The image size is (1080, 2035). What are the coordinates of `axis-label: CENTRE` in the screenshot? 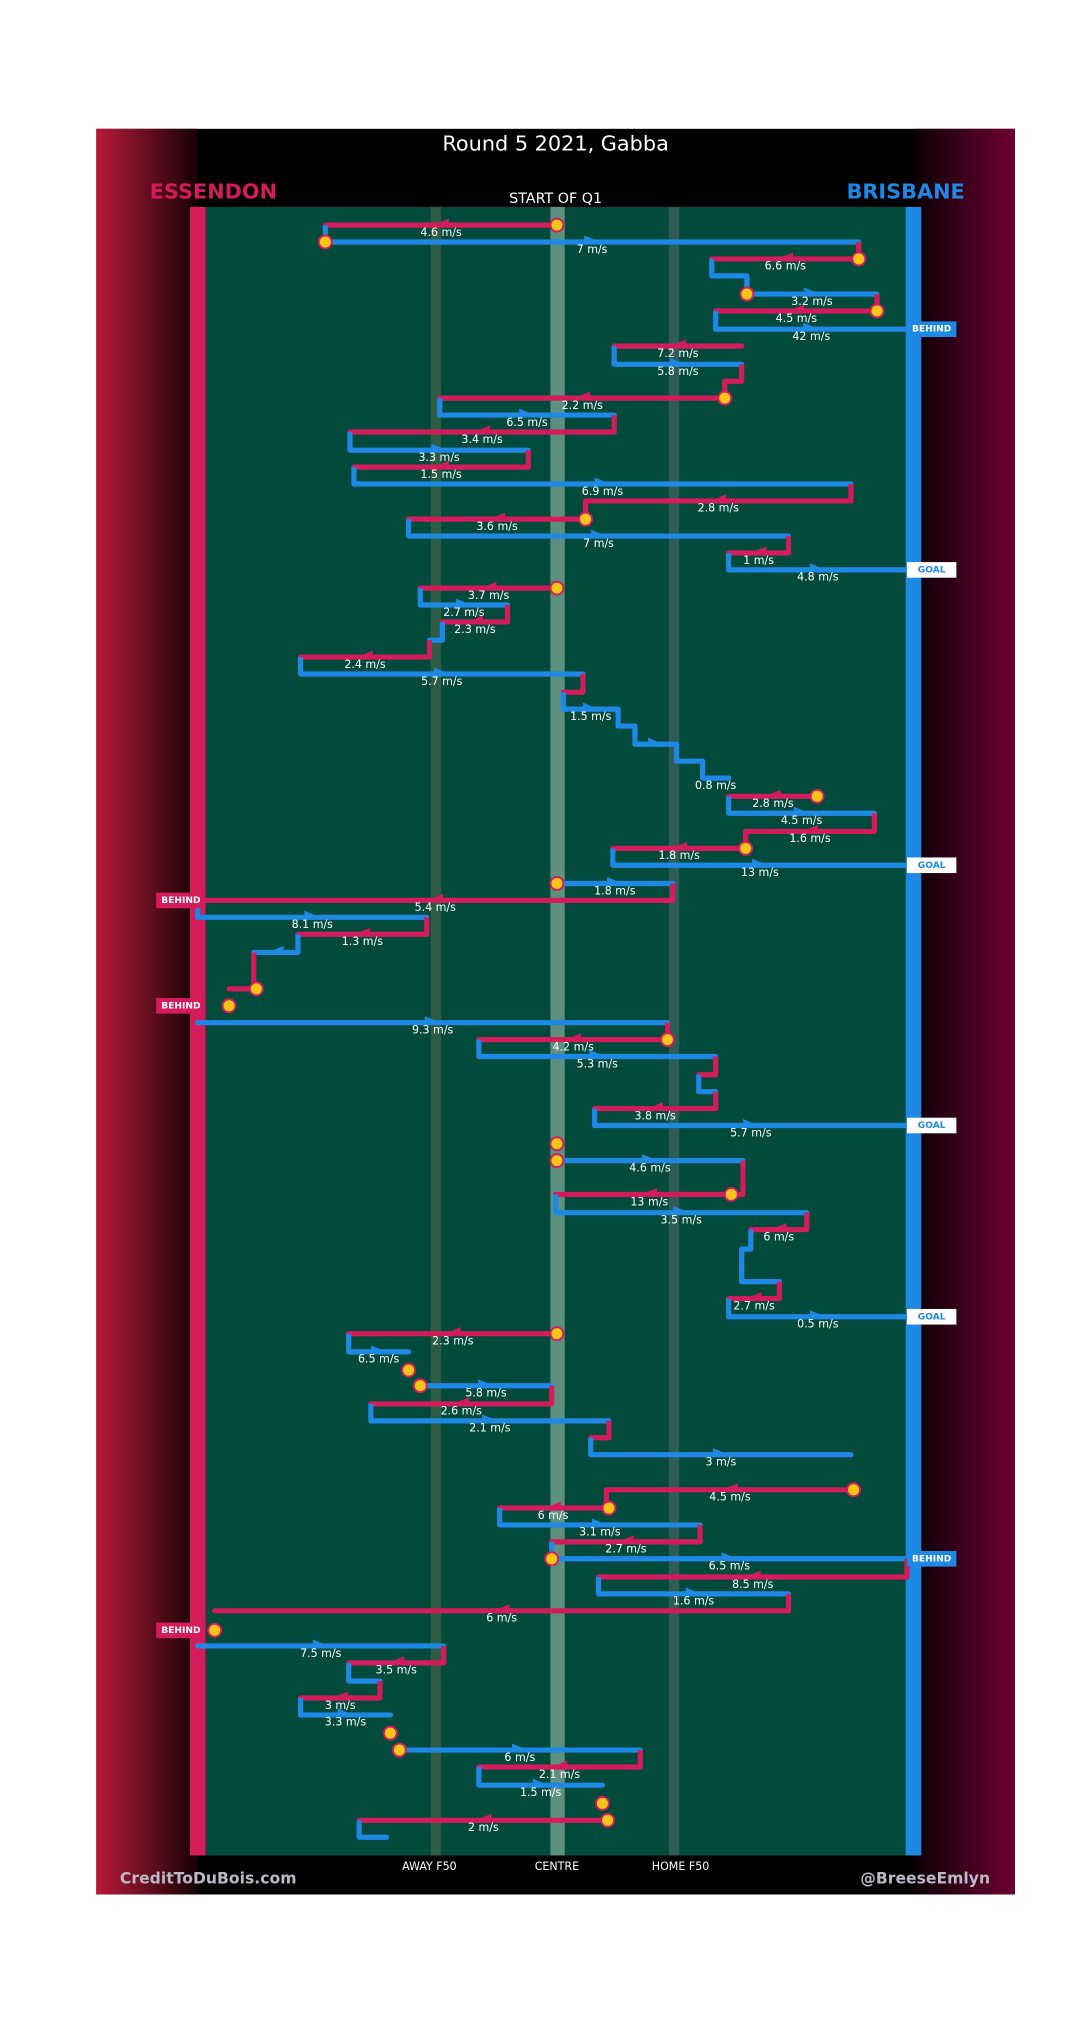 It's located at (557, 1866).